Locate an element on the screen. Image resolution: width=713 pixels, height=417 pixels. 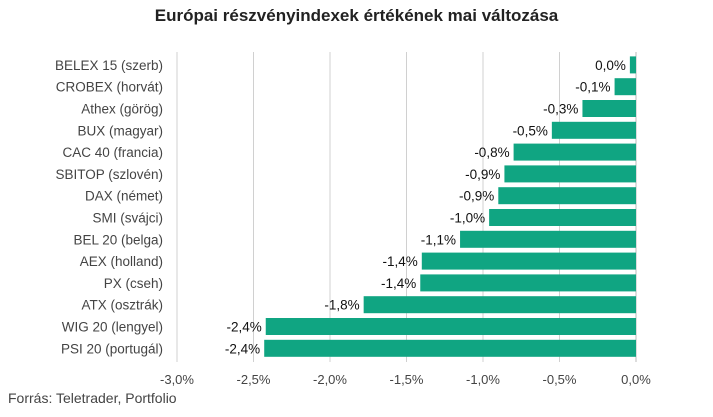
x-tick-label: -3,0% is located at coordinates (177, 379).